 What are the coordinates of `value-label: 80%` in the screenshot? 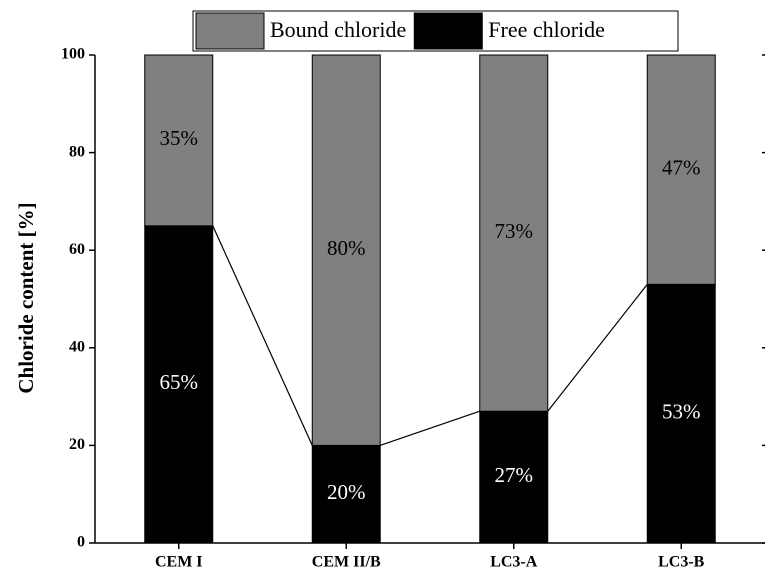 It's located at (346, 248).